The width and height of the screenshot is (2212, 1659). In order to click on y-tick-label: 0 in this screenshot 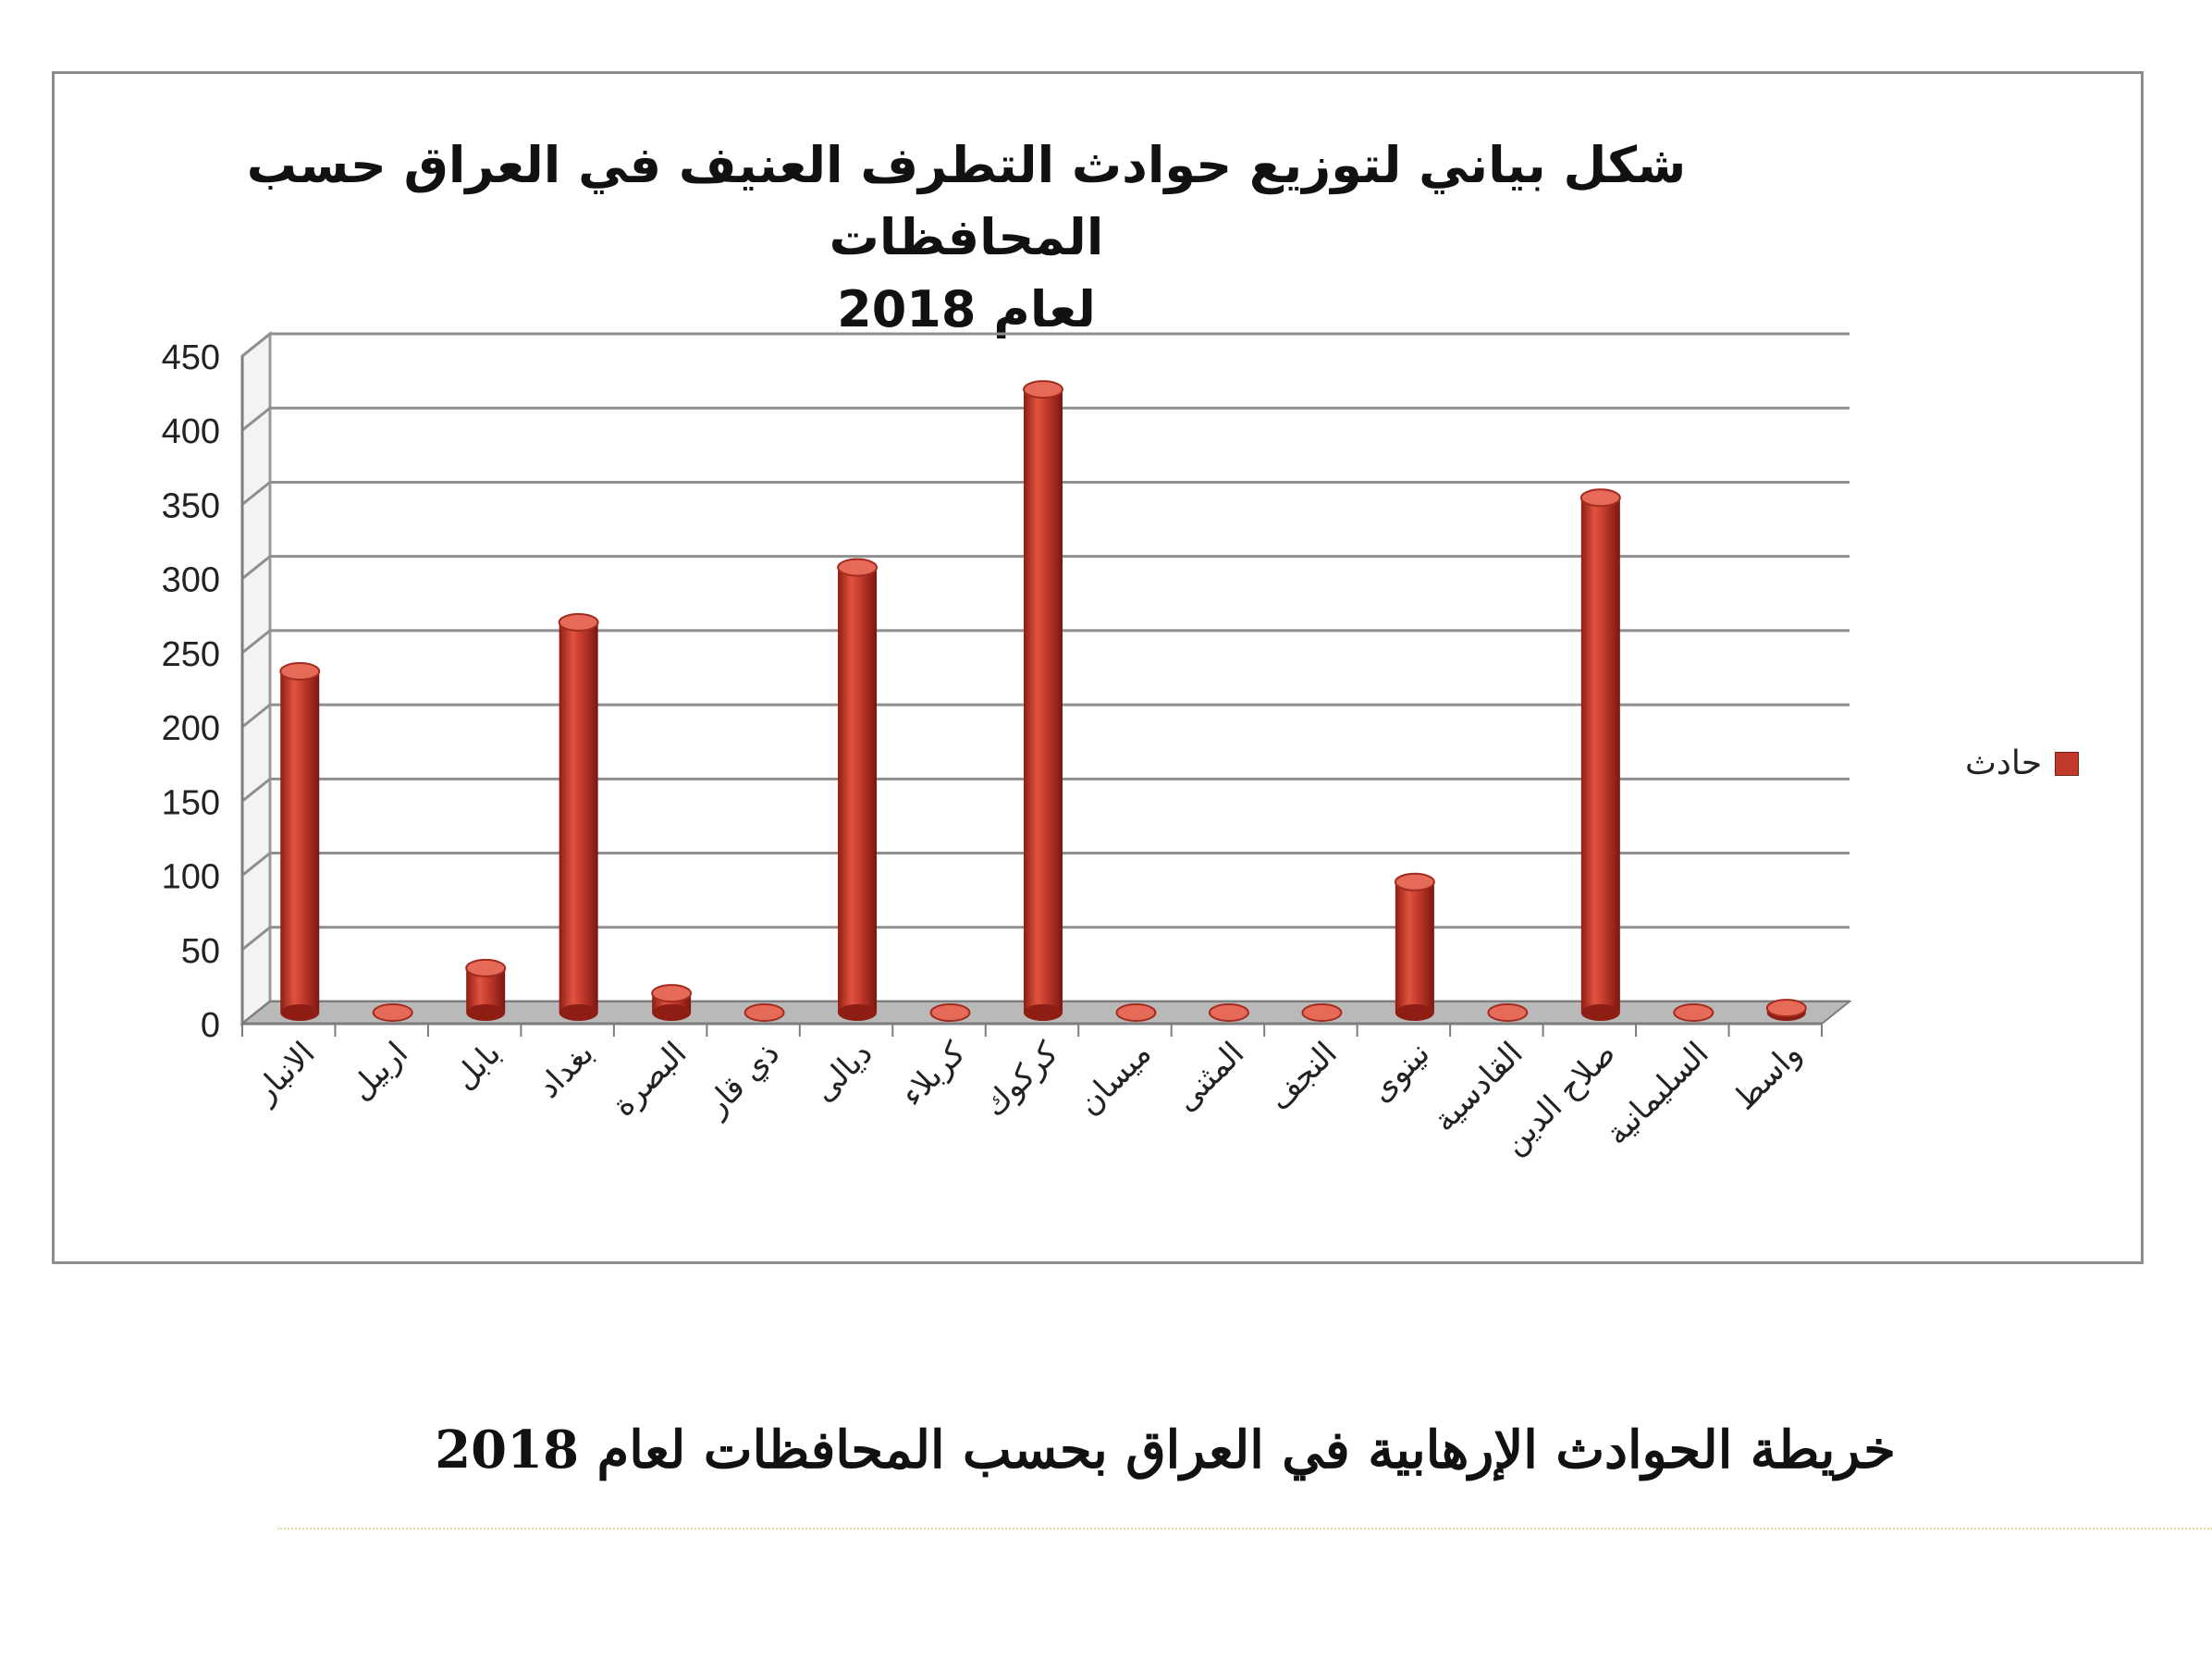, I will do `click(211, 1026)`.